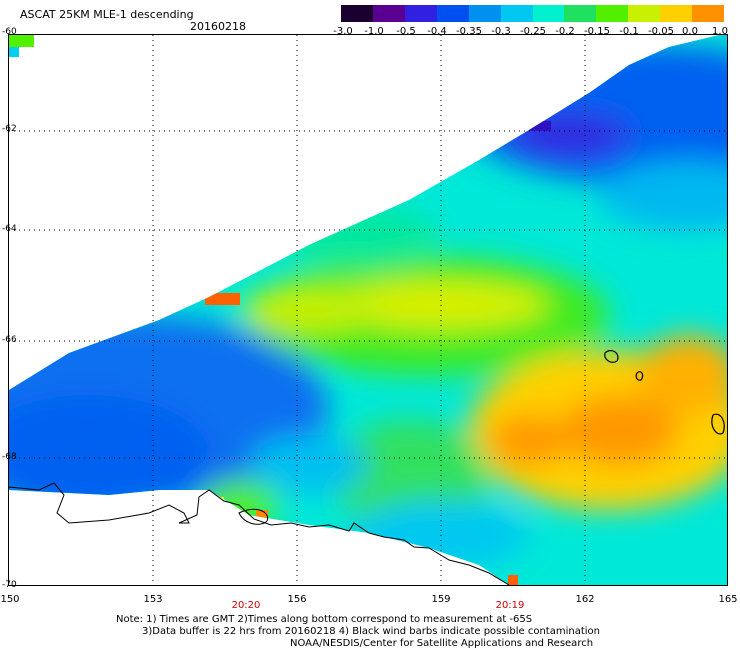 The height and width of the screenshot is (650, 740). Describe the element at coordinates (501, 31) in the screenshot. I see `colorbar-tick: -0.3` at that location.